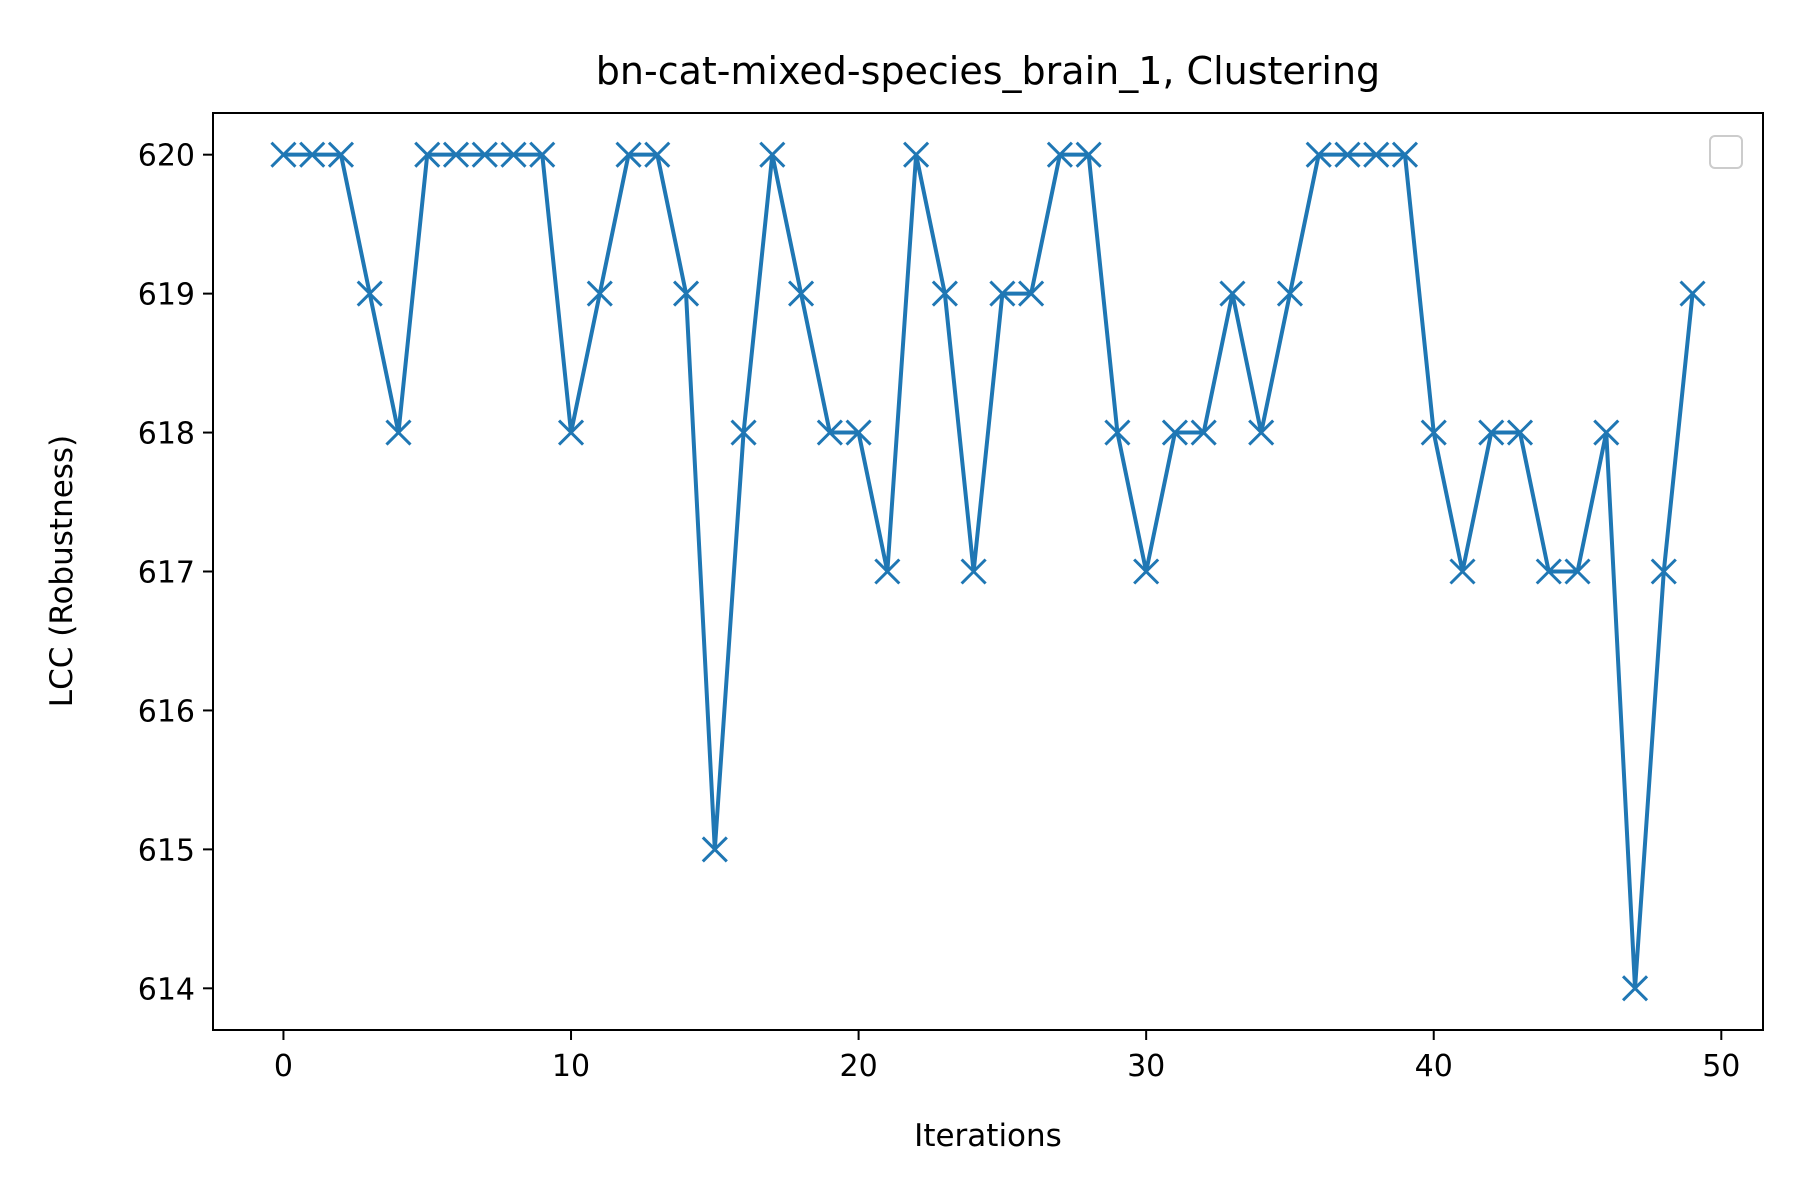 Image resolution: width=1800 pixels, height=1200 pixels. I want to click on chart-title: bn-cat-mixed-species_brain_1, Clustering, so click(988, 71).